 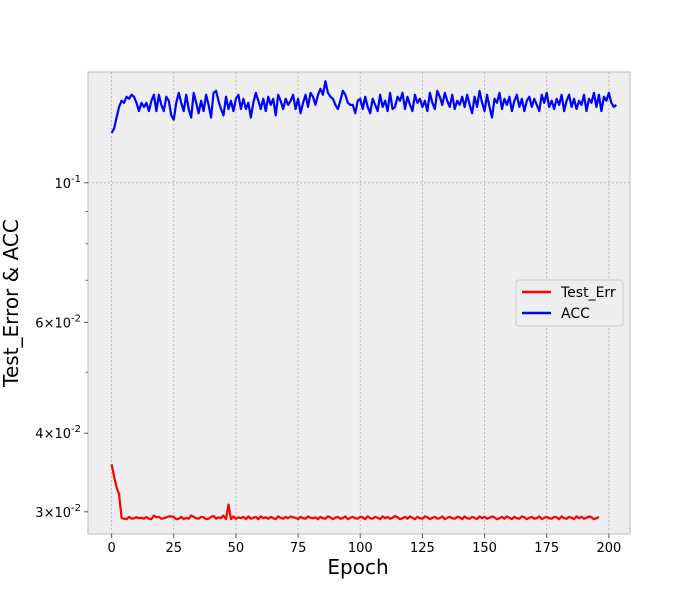 I want to click on x-tick-label: 150, so click(x=484, y=548).